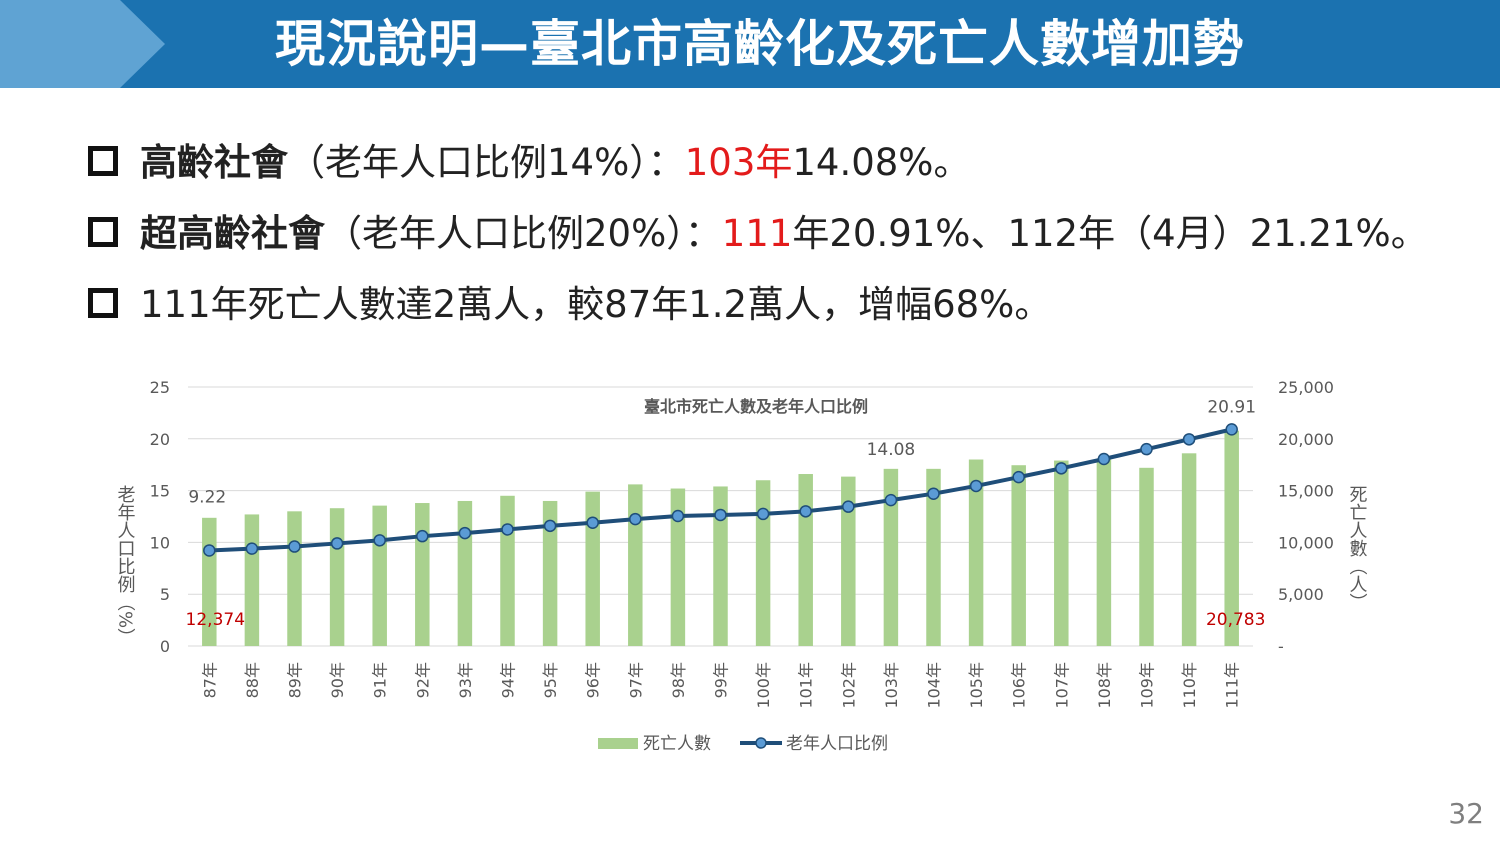 Image resolution: width=1500 pixels, height=844 pixels. Describe the element at coordinates (1110, 233) in the screenshot. I see `bullet-2-rest: 年20.91%、112年（4月）21.21%。` at that location.